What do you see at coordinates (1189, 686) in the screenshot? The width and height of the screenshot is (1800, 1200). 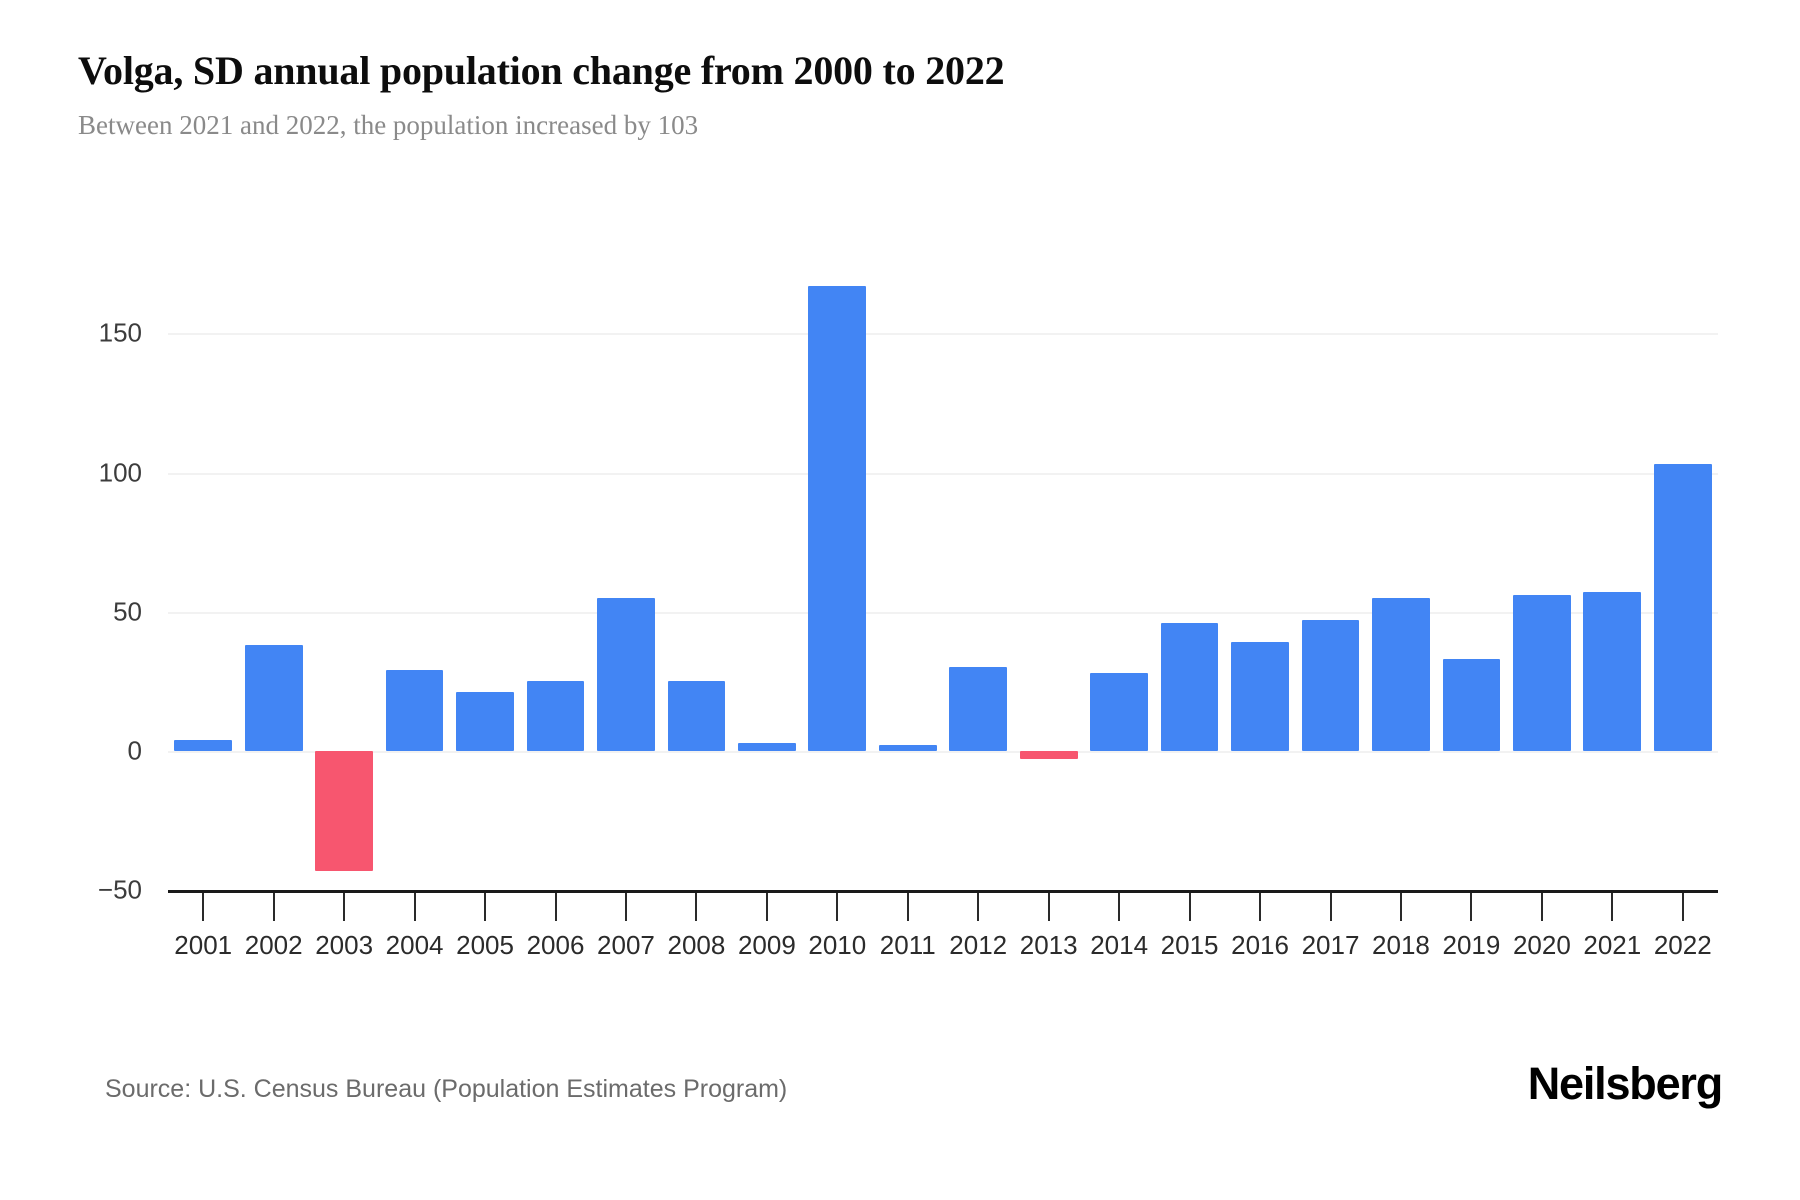 I see `bar-2015` at bounding box center [1189, 686].